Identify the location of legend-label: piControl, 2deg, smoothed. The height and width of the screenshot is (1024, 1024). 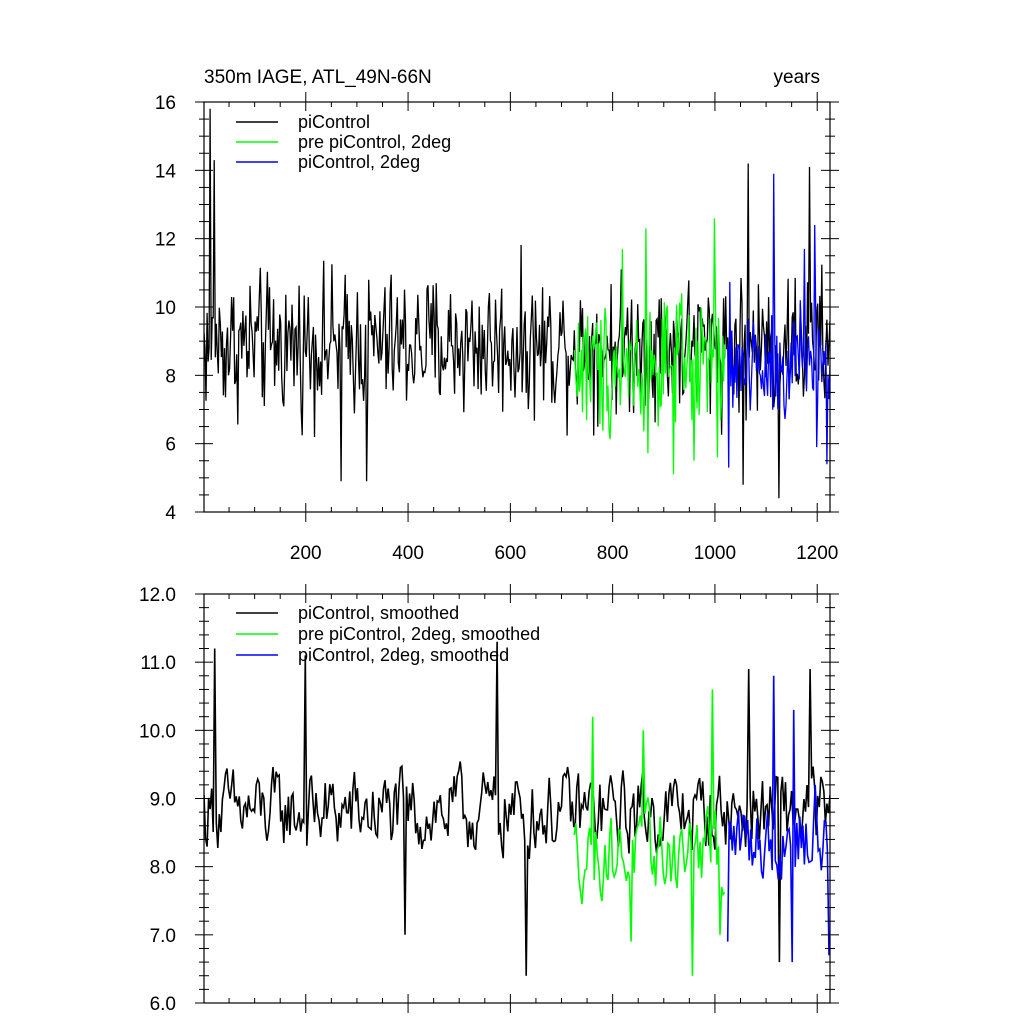
(403, 655).